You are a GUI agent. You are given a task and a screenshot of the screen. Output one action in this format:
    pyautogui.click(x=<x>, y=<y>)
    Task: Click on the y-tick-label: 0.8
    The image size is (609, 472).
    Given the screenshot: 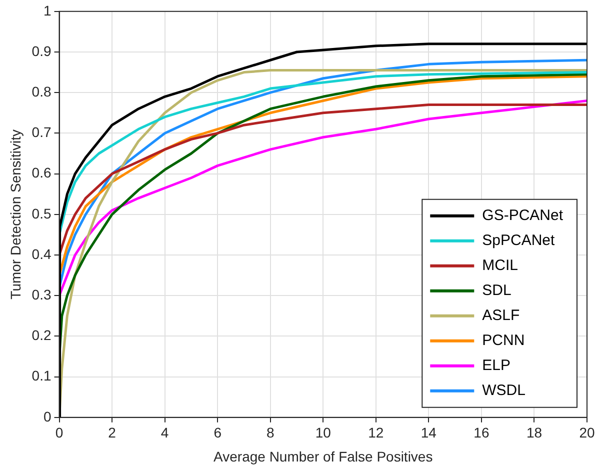 What is the action you would take?
    pyautogui.click(x=42, y=91)
    